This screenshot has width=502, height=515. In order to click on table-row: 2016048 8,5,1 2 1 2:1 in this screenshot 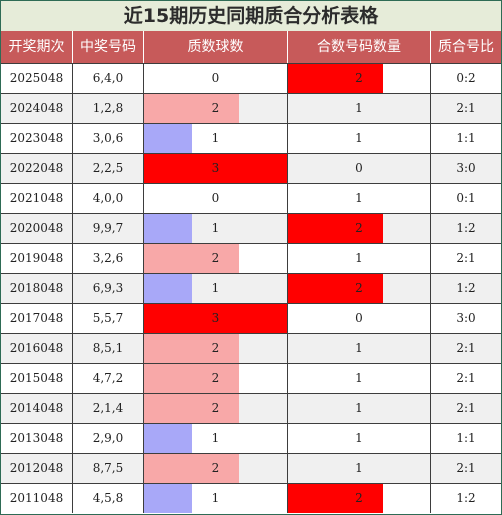, I will do `click(251, 348)`.